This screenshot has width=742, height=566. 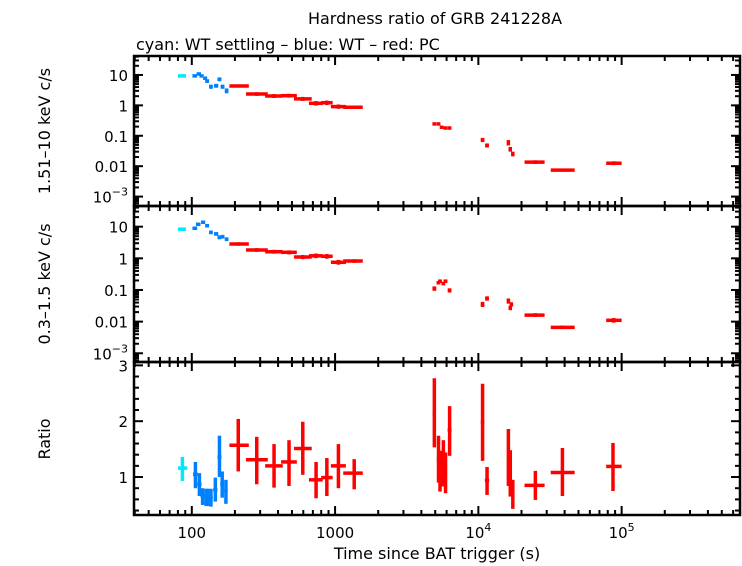 I want to click on x-axis-label: Time since BAT trigger (s), so click(x=436, y=553).